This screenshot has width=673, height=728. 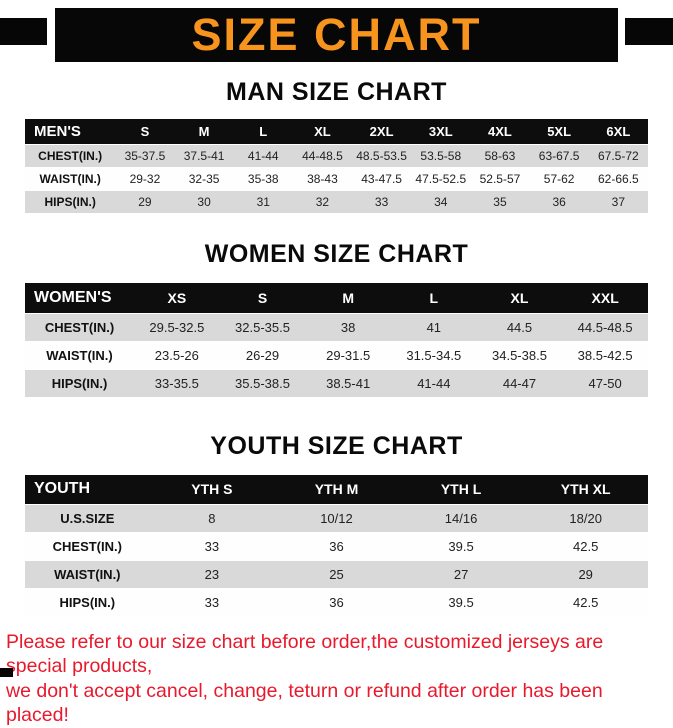 I want to click on table-row: HIPS(IN.) 33 36 39.5 42.5, so click(x=336, y=602).